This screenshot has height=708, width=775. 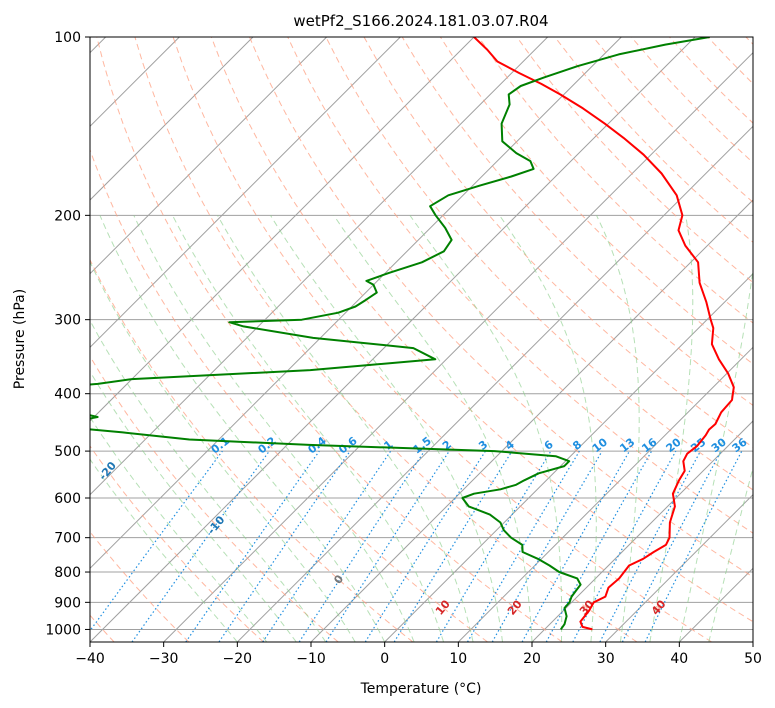 What do you see at coordinates (107, 471) in the screenshot?
I see `dry-adiabat-label: -20` at bounding box center [107, 471].